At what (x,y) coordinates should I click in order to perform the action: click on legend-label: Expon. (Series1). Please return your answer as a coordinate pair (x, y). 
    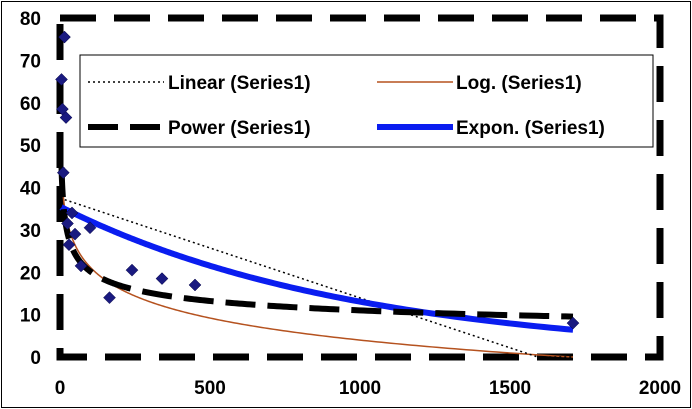
    Looking at the image, I should click on (530, 128).